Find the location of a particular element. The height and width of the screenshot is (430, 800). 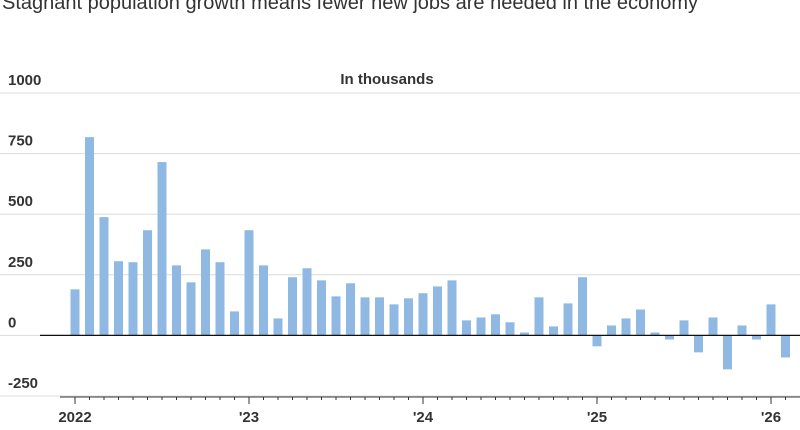

y-tick-label: 0 is located at coordinates (12, 322).